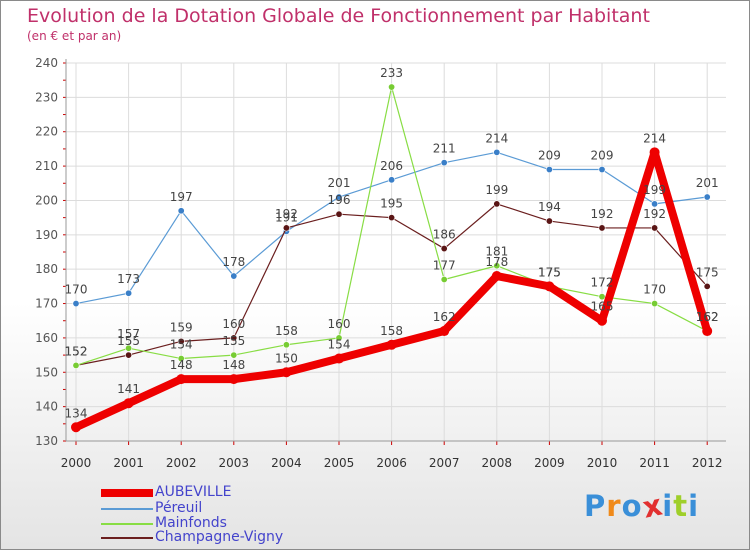 The width and height of the screenshot is (750, 550). What do you see at coordinates (444, 265) in the screenshot?
I see `data-label-mainfonds: 177` at bounding box center [444, 265].